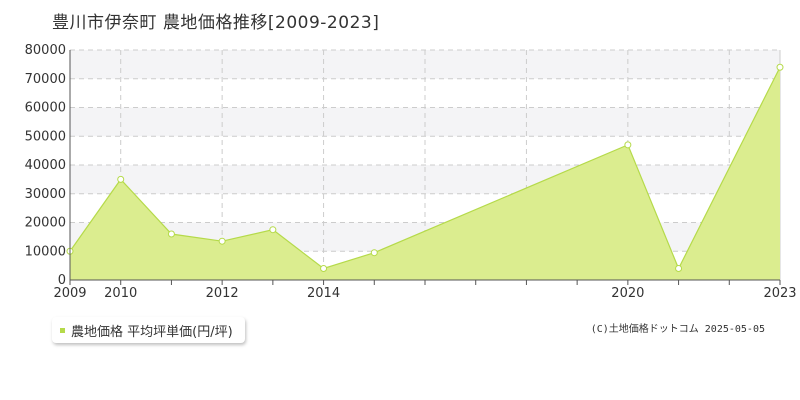  I want to click on x-tick-label: 2014, so click(323, 293).